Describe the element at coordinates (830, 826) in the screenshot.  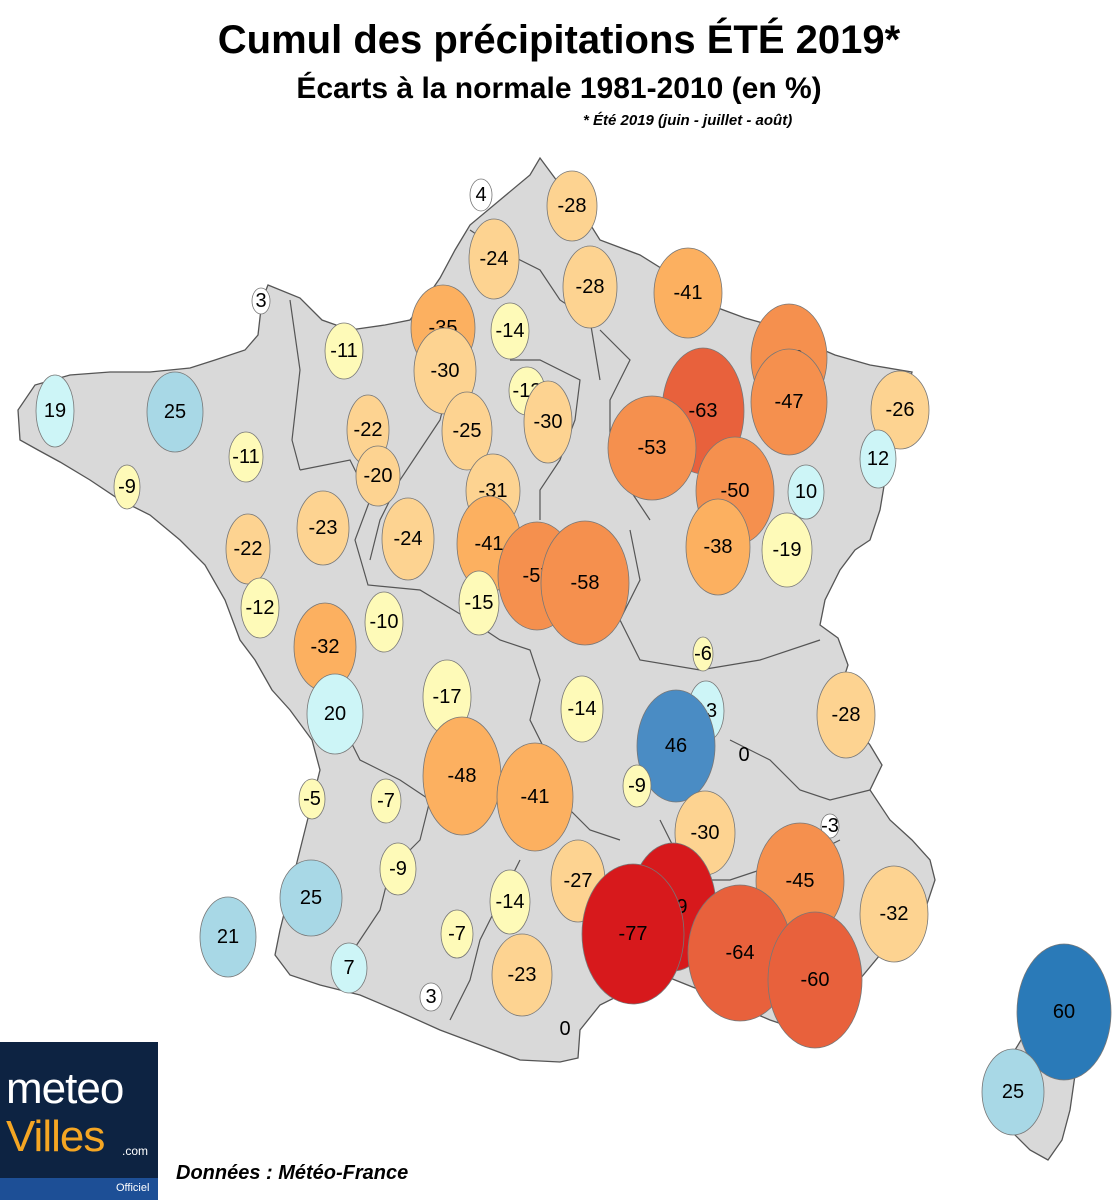
I see `station-value-label: -3` at that location.